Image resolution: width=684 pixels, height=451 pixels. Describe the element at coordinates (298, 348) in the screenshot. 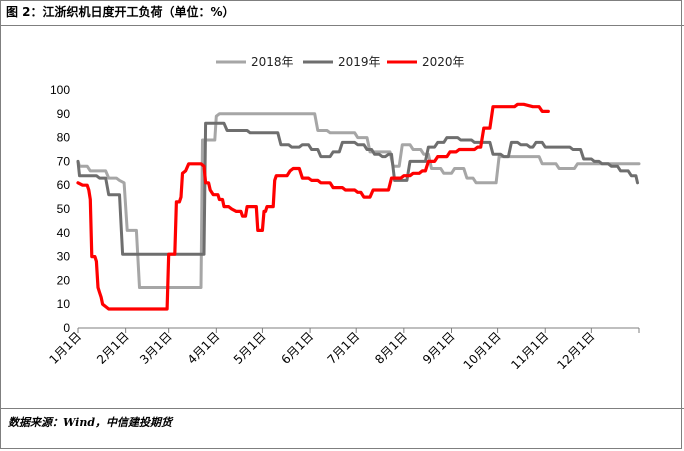

I see `x-tick-label: 6月1日` at that location.